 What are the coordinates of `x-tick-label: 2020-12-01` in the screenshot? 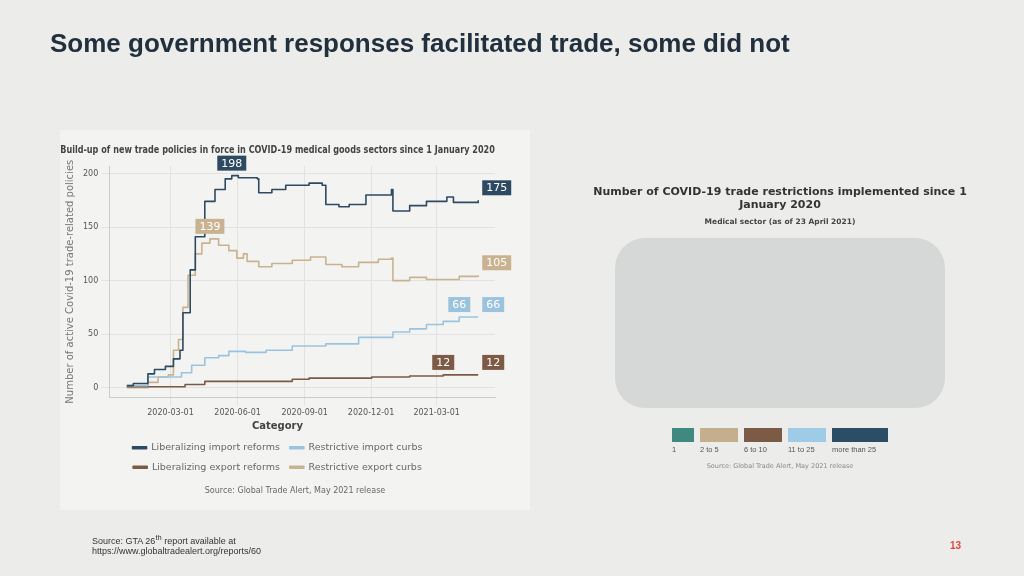 It's located at (371, 413).